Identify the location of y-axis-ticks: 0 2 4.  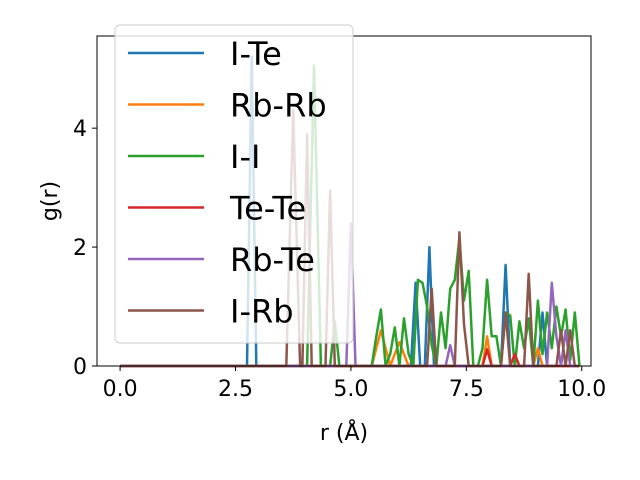
(85, 248).